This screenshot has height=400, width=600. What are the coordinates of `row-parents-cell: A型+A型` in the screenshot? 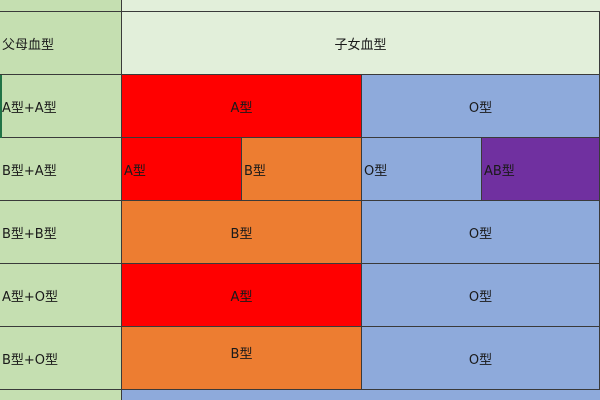 It's located at (61, 106).